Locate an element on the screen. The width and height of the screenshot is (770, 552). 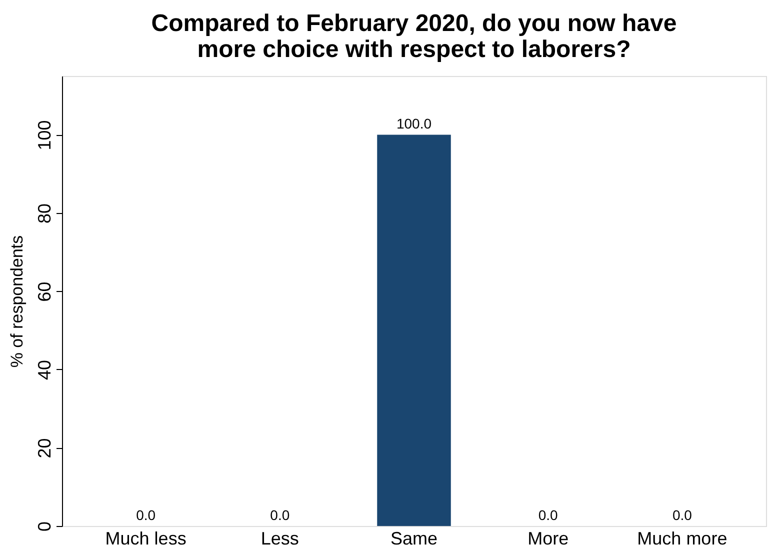
data-label: 100.0 is located at coordinates (414, 124).